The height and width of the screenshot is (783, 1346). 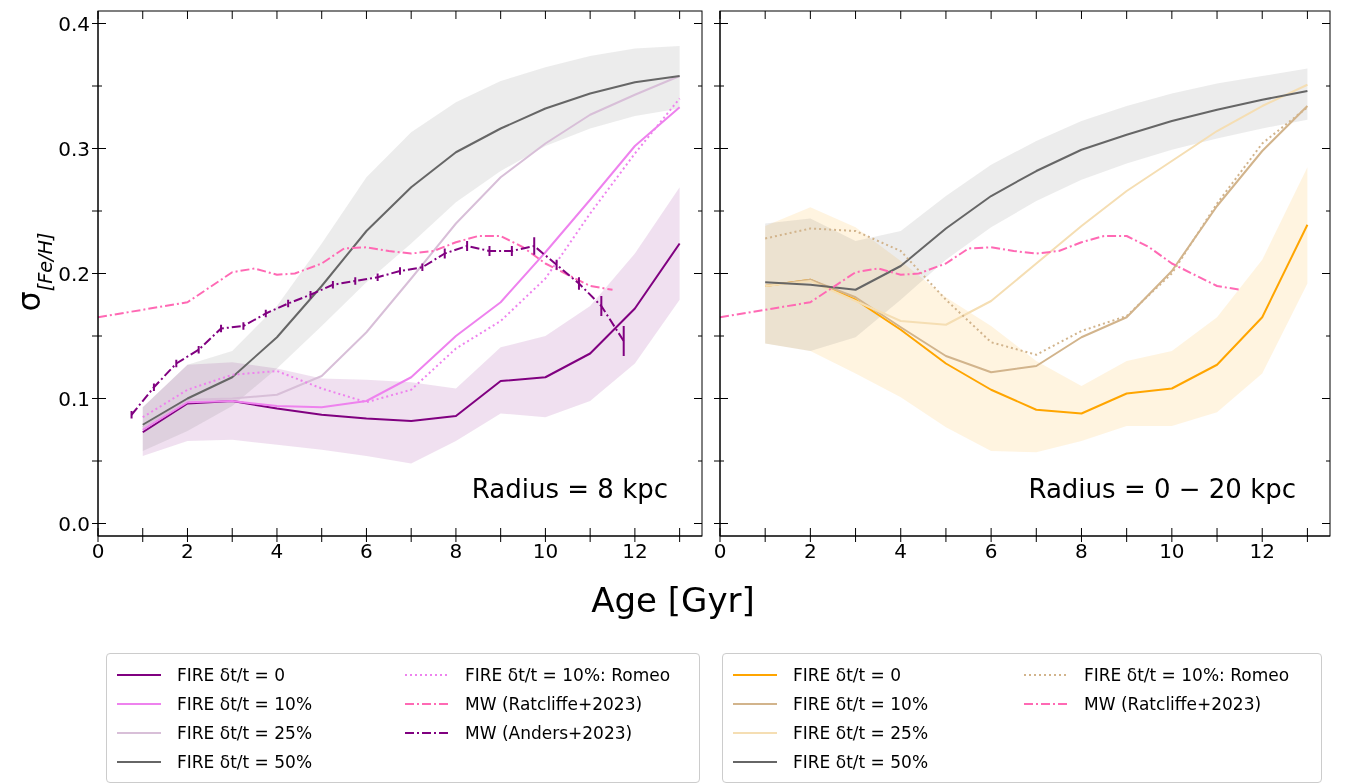 I want to click on y-tick-label: 0.2, so click(x=74, y=273).